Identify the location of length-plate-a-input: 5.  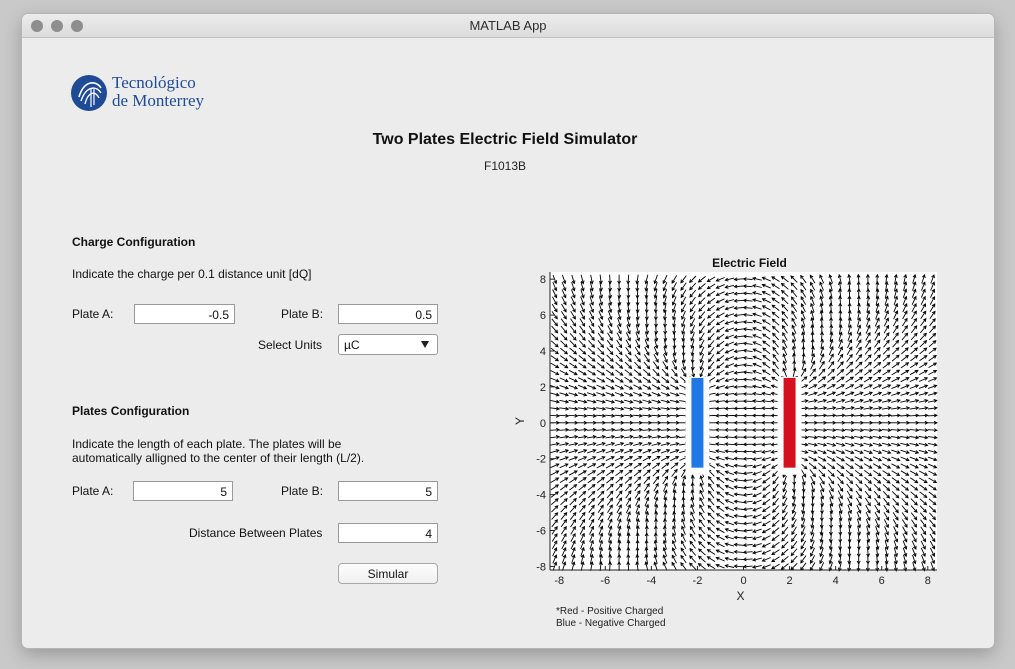
(183, 491).